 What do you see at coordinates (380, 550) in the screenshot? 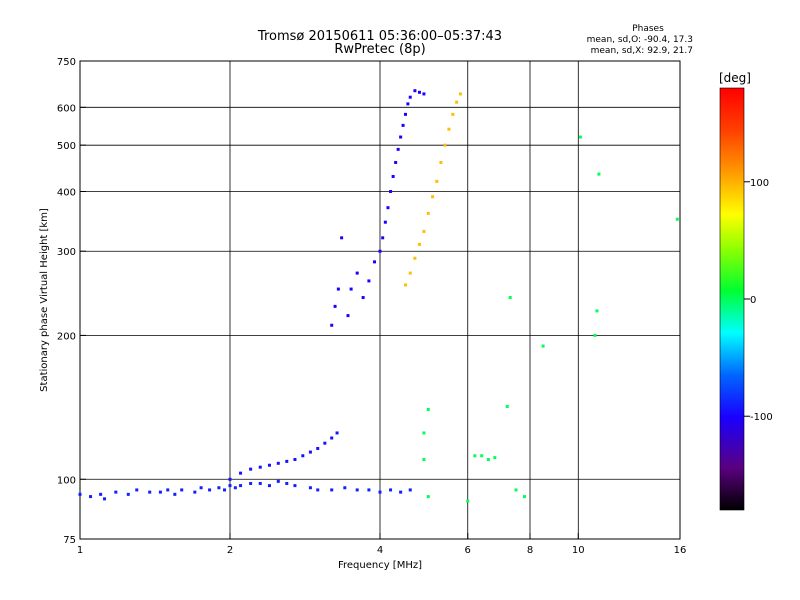
I see `x-tick-label: 4` at bounding box center [380, 550].